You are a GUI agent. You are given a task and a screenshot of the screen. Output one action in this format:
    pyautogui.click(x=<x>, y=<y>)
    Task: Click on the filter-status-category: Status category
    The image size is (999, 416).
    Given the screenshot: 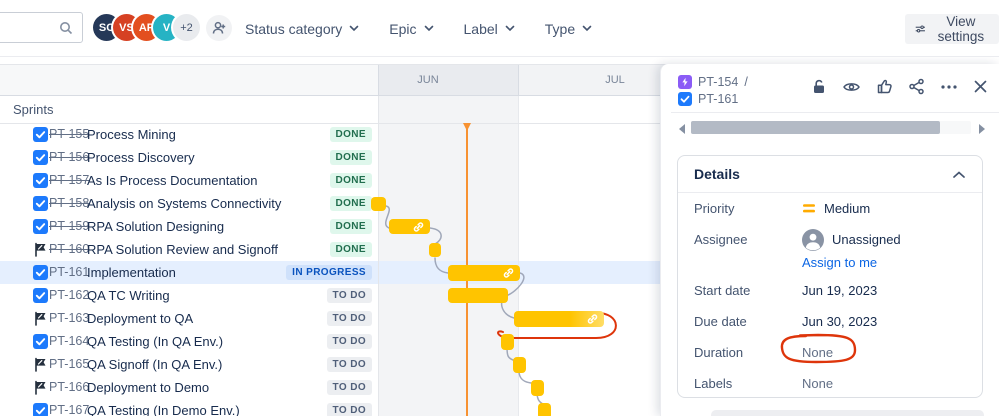 What is the action you would take?
    pyautogui.click(x=302, y=29)
    